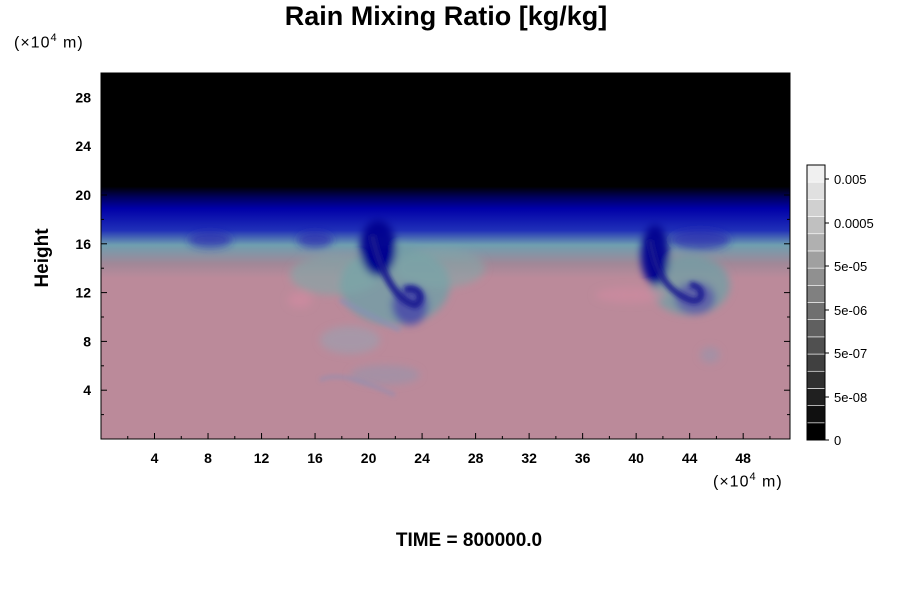 Image resolution: width=900 pixels, height=600 pixels. I want to click on colorbar-frame, so click(816, 302).